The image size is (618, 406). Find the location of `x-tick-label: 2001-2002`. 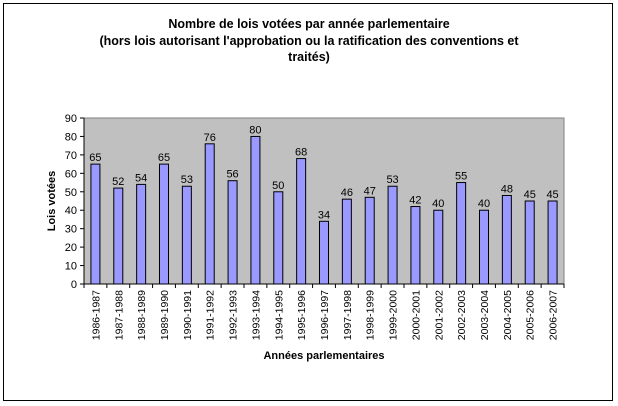

x-tick-label: 2001-2002 is located at coordinates (439, 315).